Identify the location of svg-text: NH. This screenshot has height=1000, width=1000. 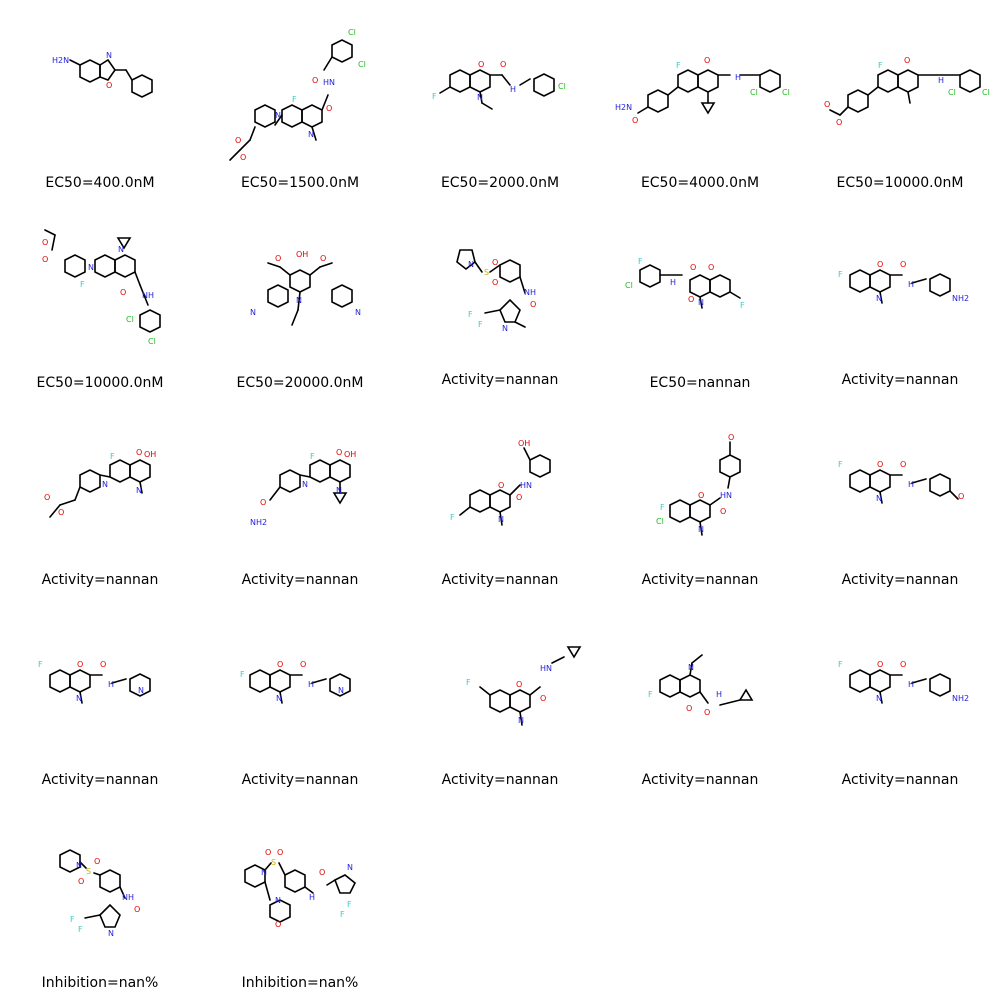
(148, 295).